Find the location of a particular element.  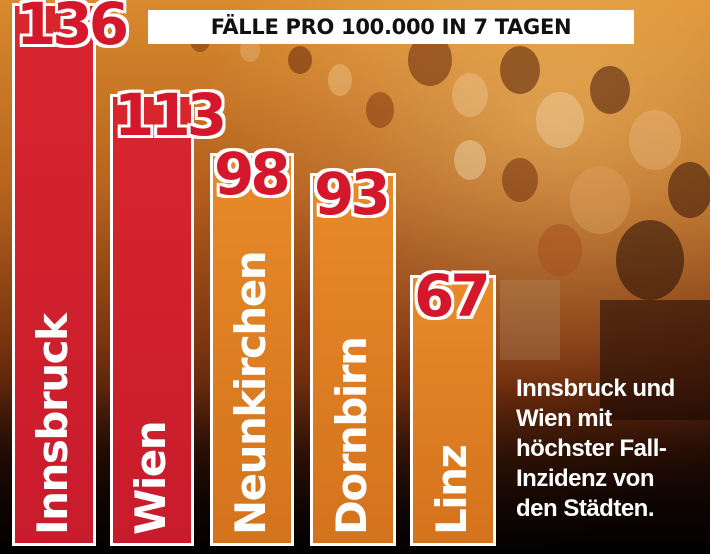

bar-dornbirn: Dornbirn is located at coordinates (353, 359).